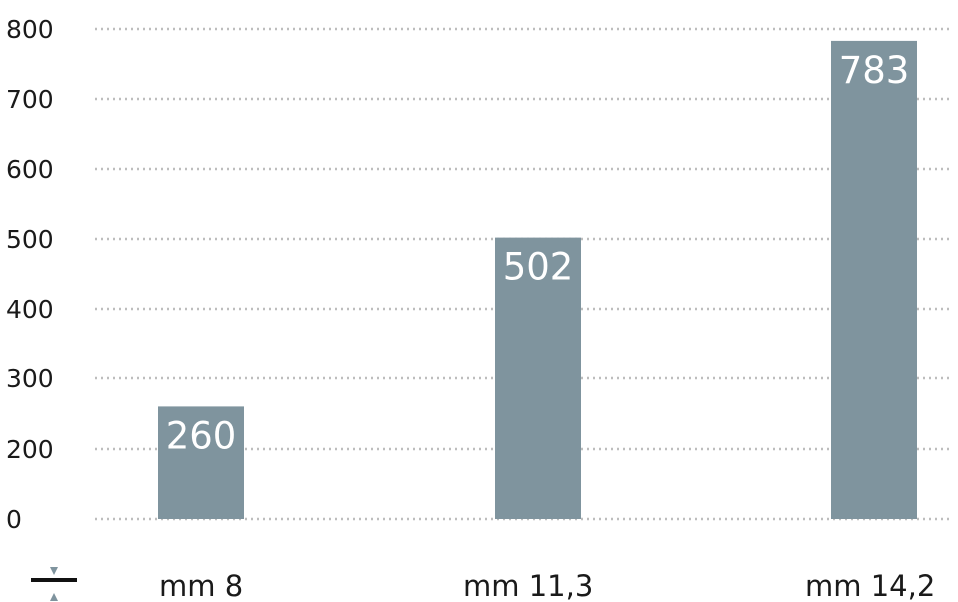 This screenshot has height=602, width=958. Describe the element at coordinates (30, 169) in the screenshot. I see `y-tick-label: 600` at that location.